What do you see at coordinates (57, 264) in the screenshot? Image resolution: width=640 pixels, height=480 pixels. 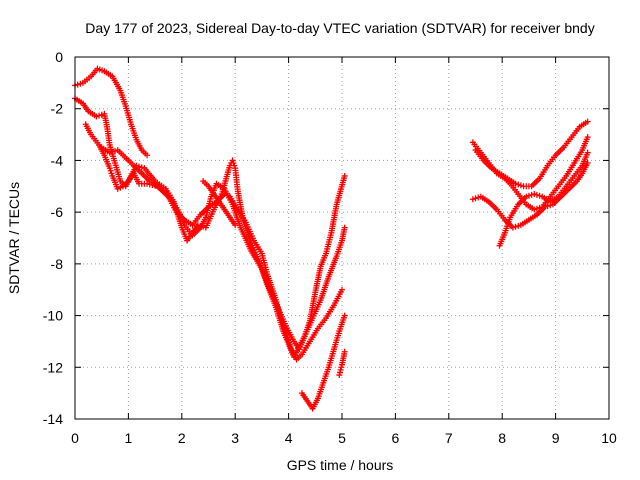 I see `y-tick-label: -8` at bounding box center [57, 264].